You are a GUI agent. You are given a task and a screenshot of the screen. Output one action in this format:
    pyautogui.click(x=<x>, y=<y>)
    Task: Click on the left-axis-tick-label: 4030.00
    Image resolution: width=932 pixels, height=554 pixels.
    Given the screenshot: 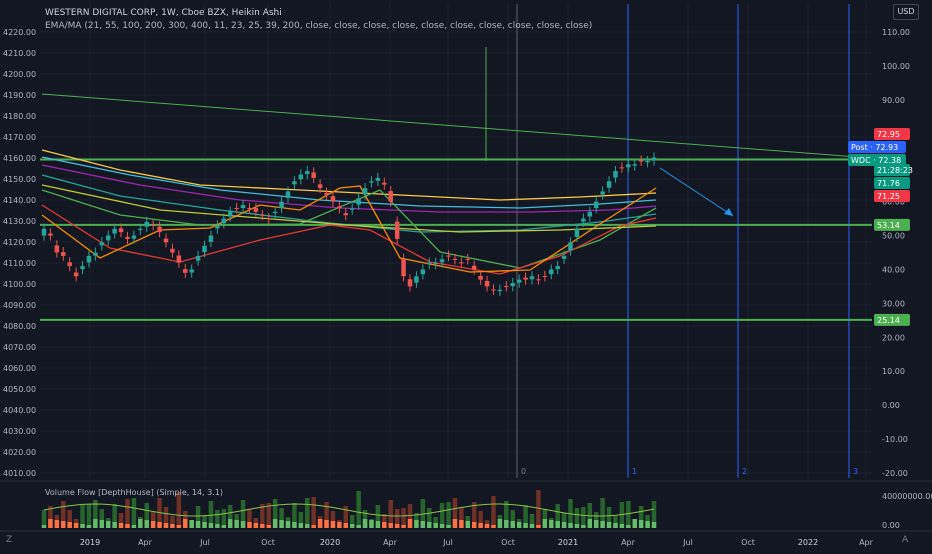 What is the action you would take?
    pyautogui.click(x=19, y=431)
    